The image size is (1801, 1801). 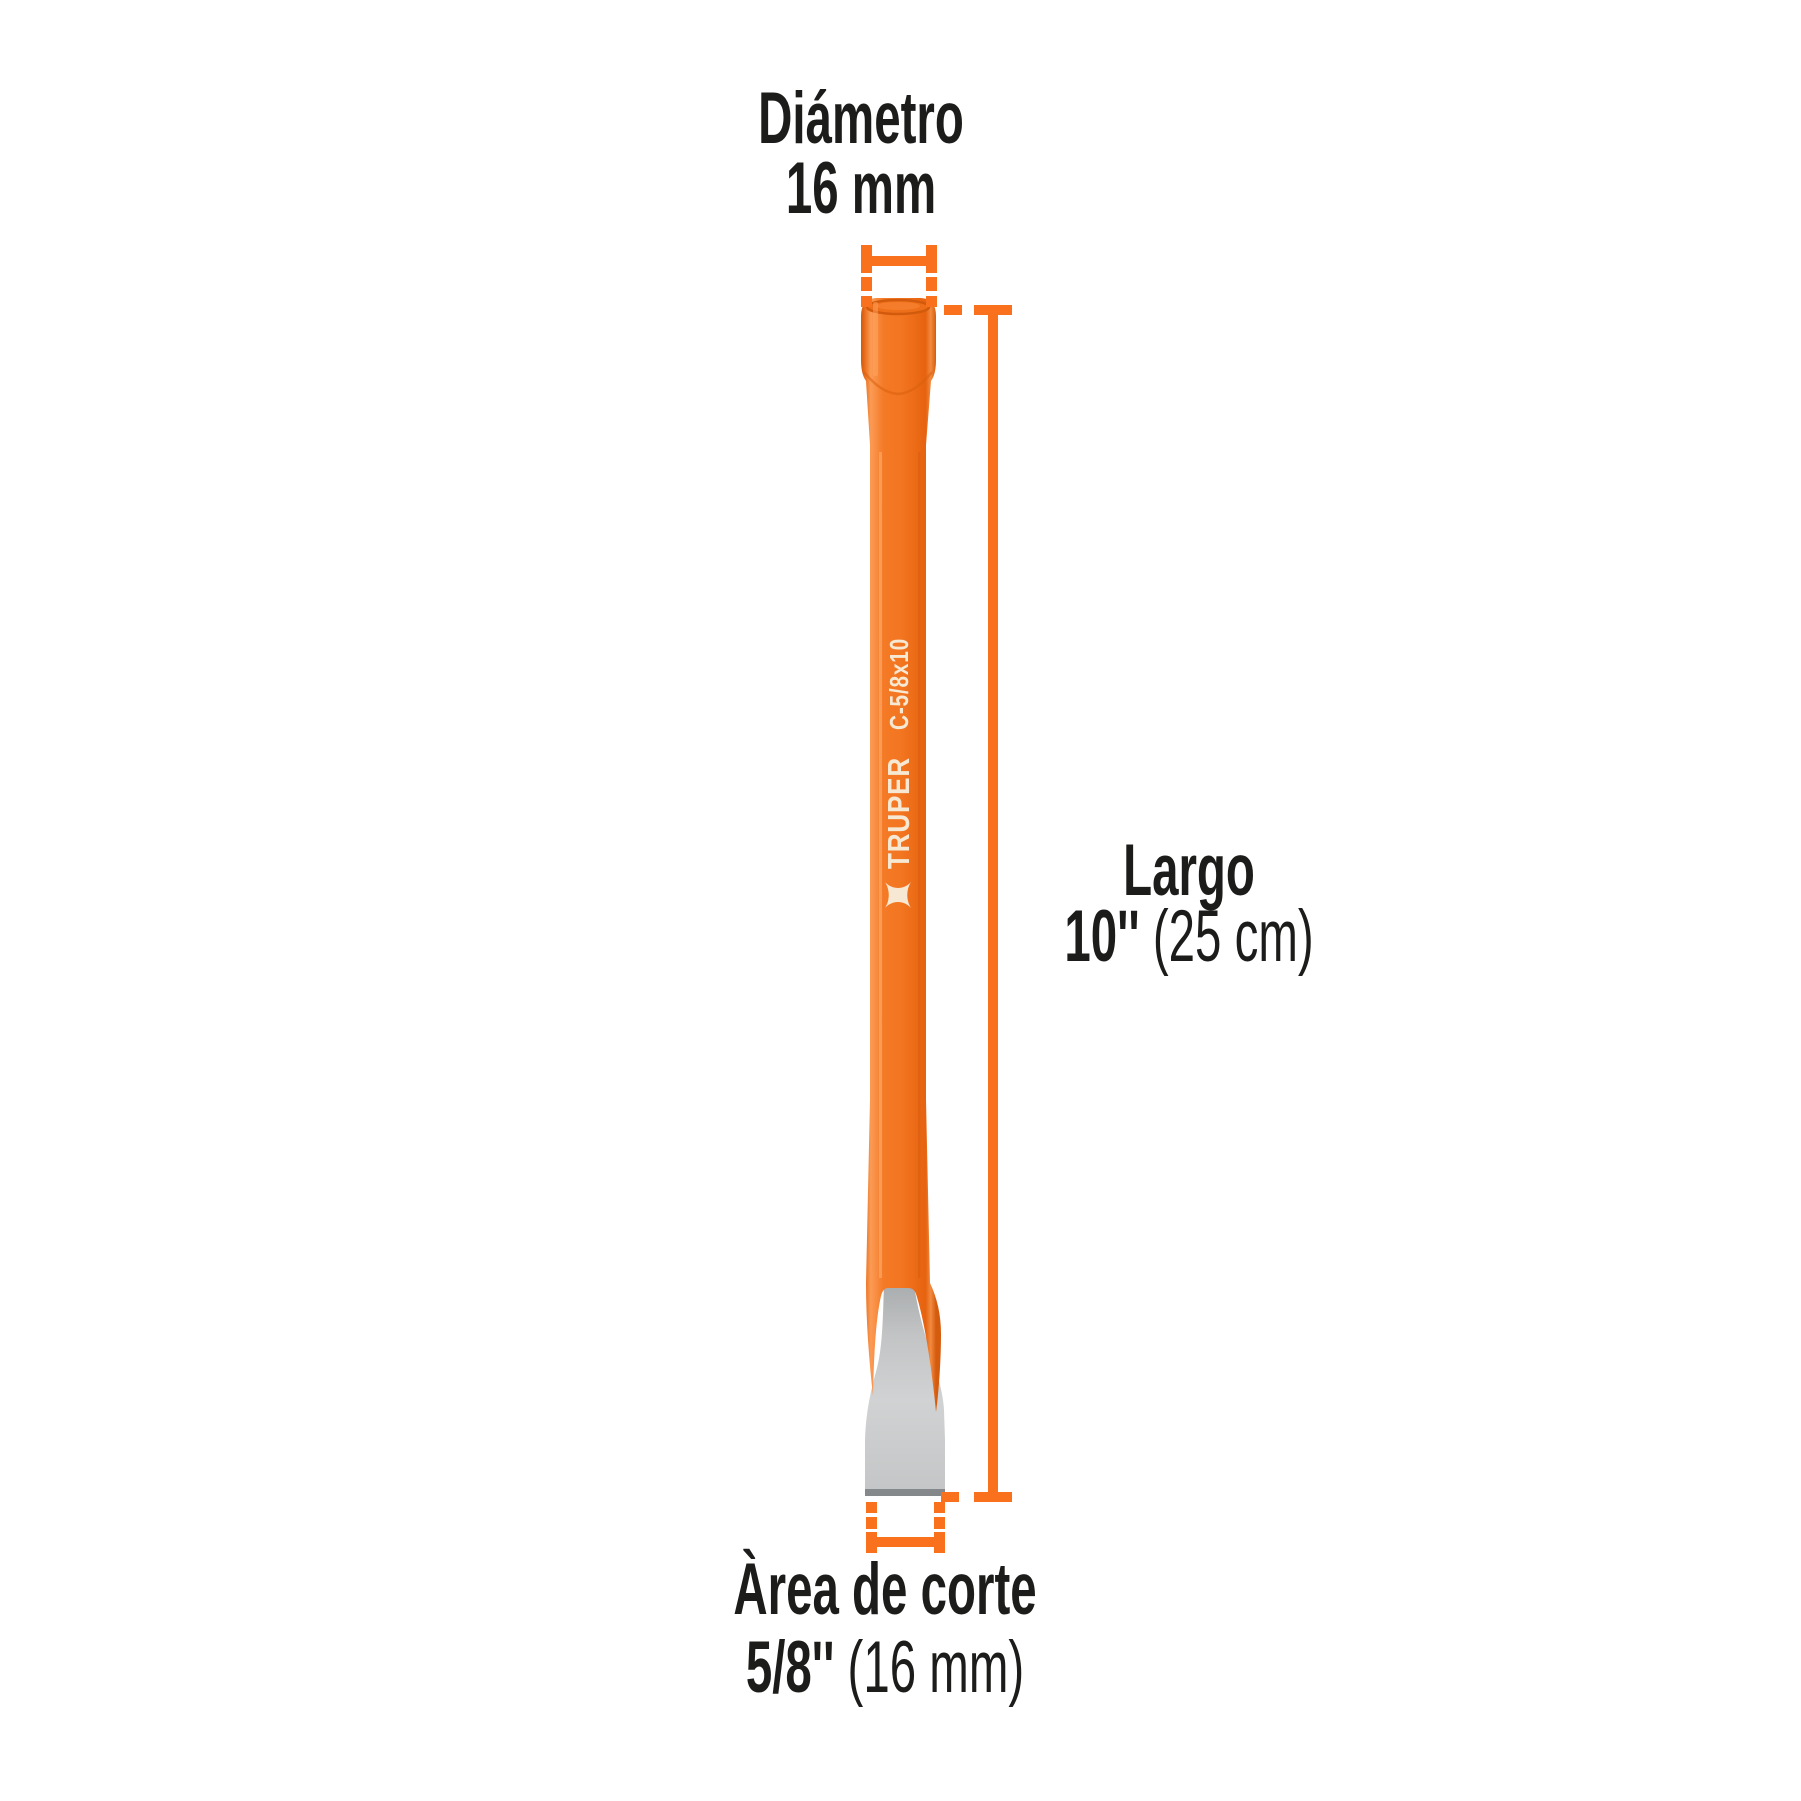 What do you see at coordinates (1189, 870) in the screenshot?
I see `length-title: Largo` at bounding box center [1189, 870].